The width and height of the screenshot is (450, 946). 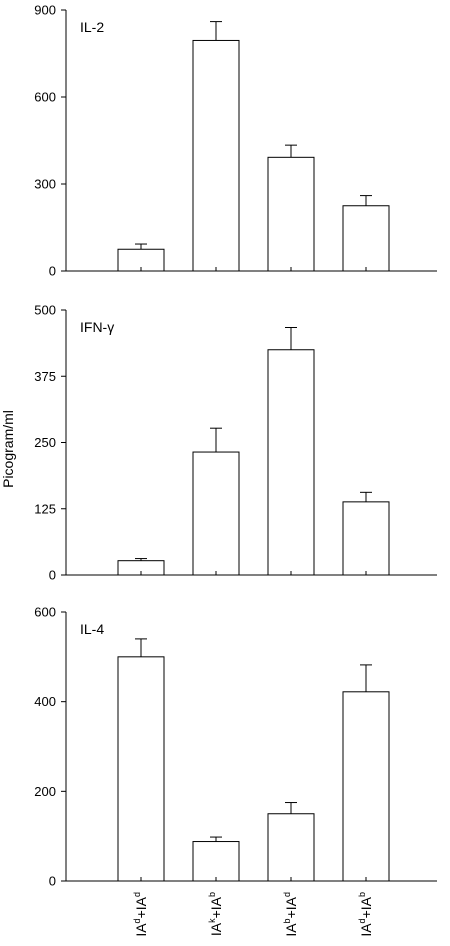 What do you see at coordinates (45, 701) in the screenshot?
I see `y-tick-label: 400` at bounding box center [45, 701].